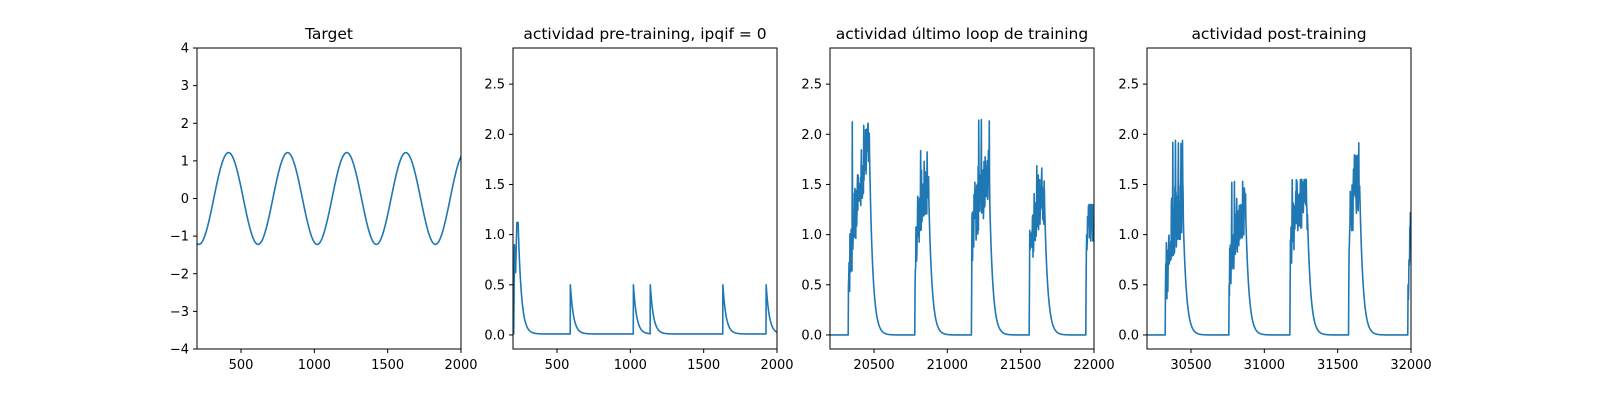  Describe the element at coordinates (873, 365) in the screenshot. I see `x-tick-label: 20500` at that location.